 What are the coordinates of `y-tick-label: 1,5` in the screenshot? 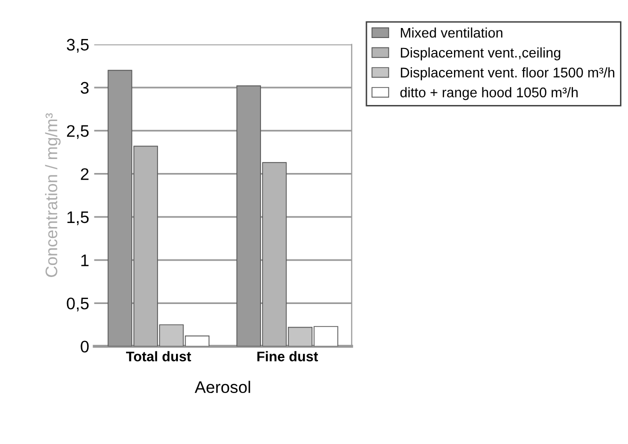 It's located at (78, 219).